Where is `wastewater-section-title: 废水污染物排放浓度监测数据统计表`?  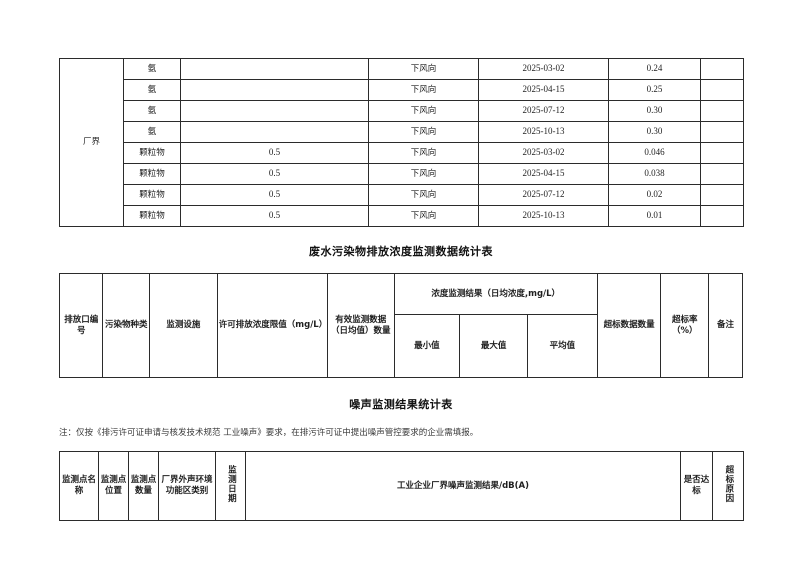 wastewater-section-title: 废水污染物排放浓度监测数据统计表 is located at coordinates (401, 251).